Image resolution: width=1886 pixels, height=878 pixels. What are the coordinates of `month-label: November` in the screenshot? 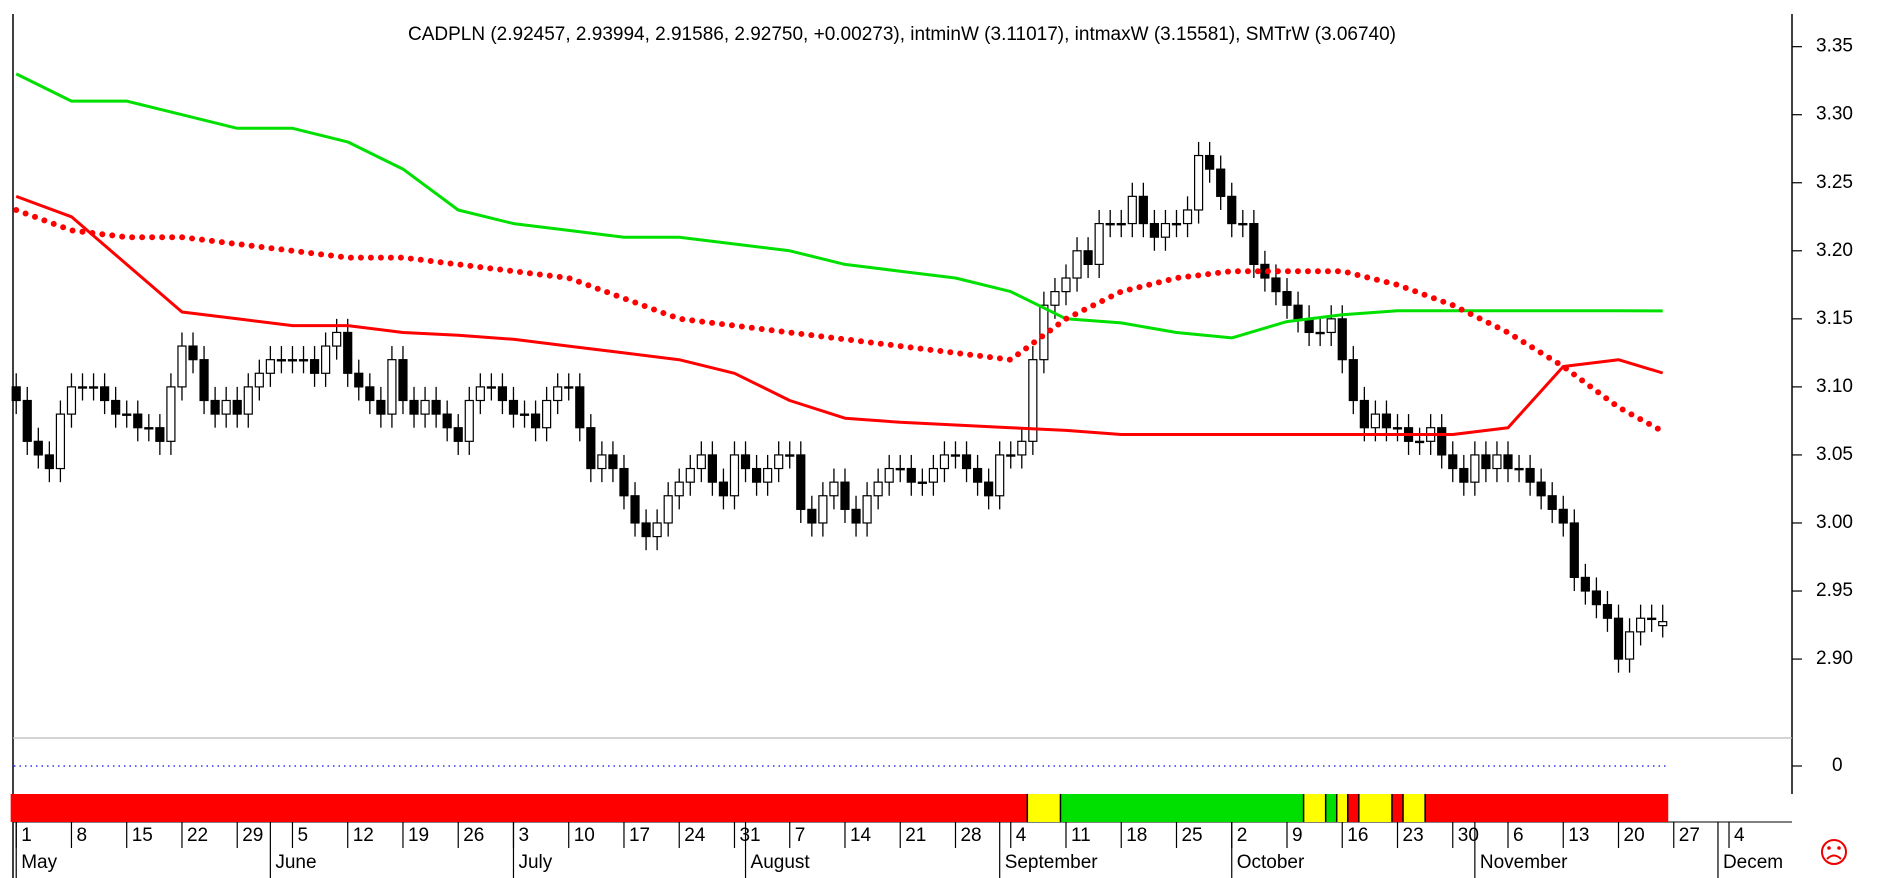 It's located at (1524, 862).